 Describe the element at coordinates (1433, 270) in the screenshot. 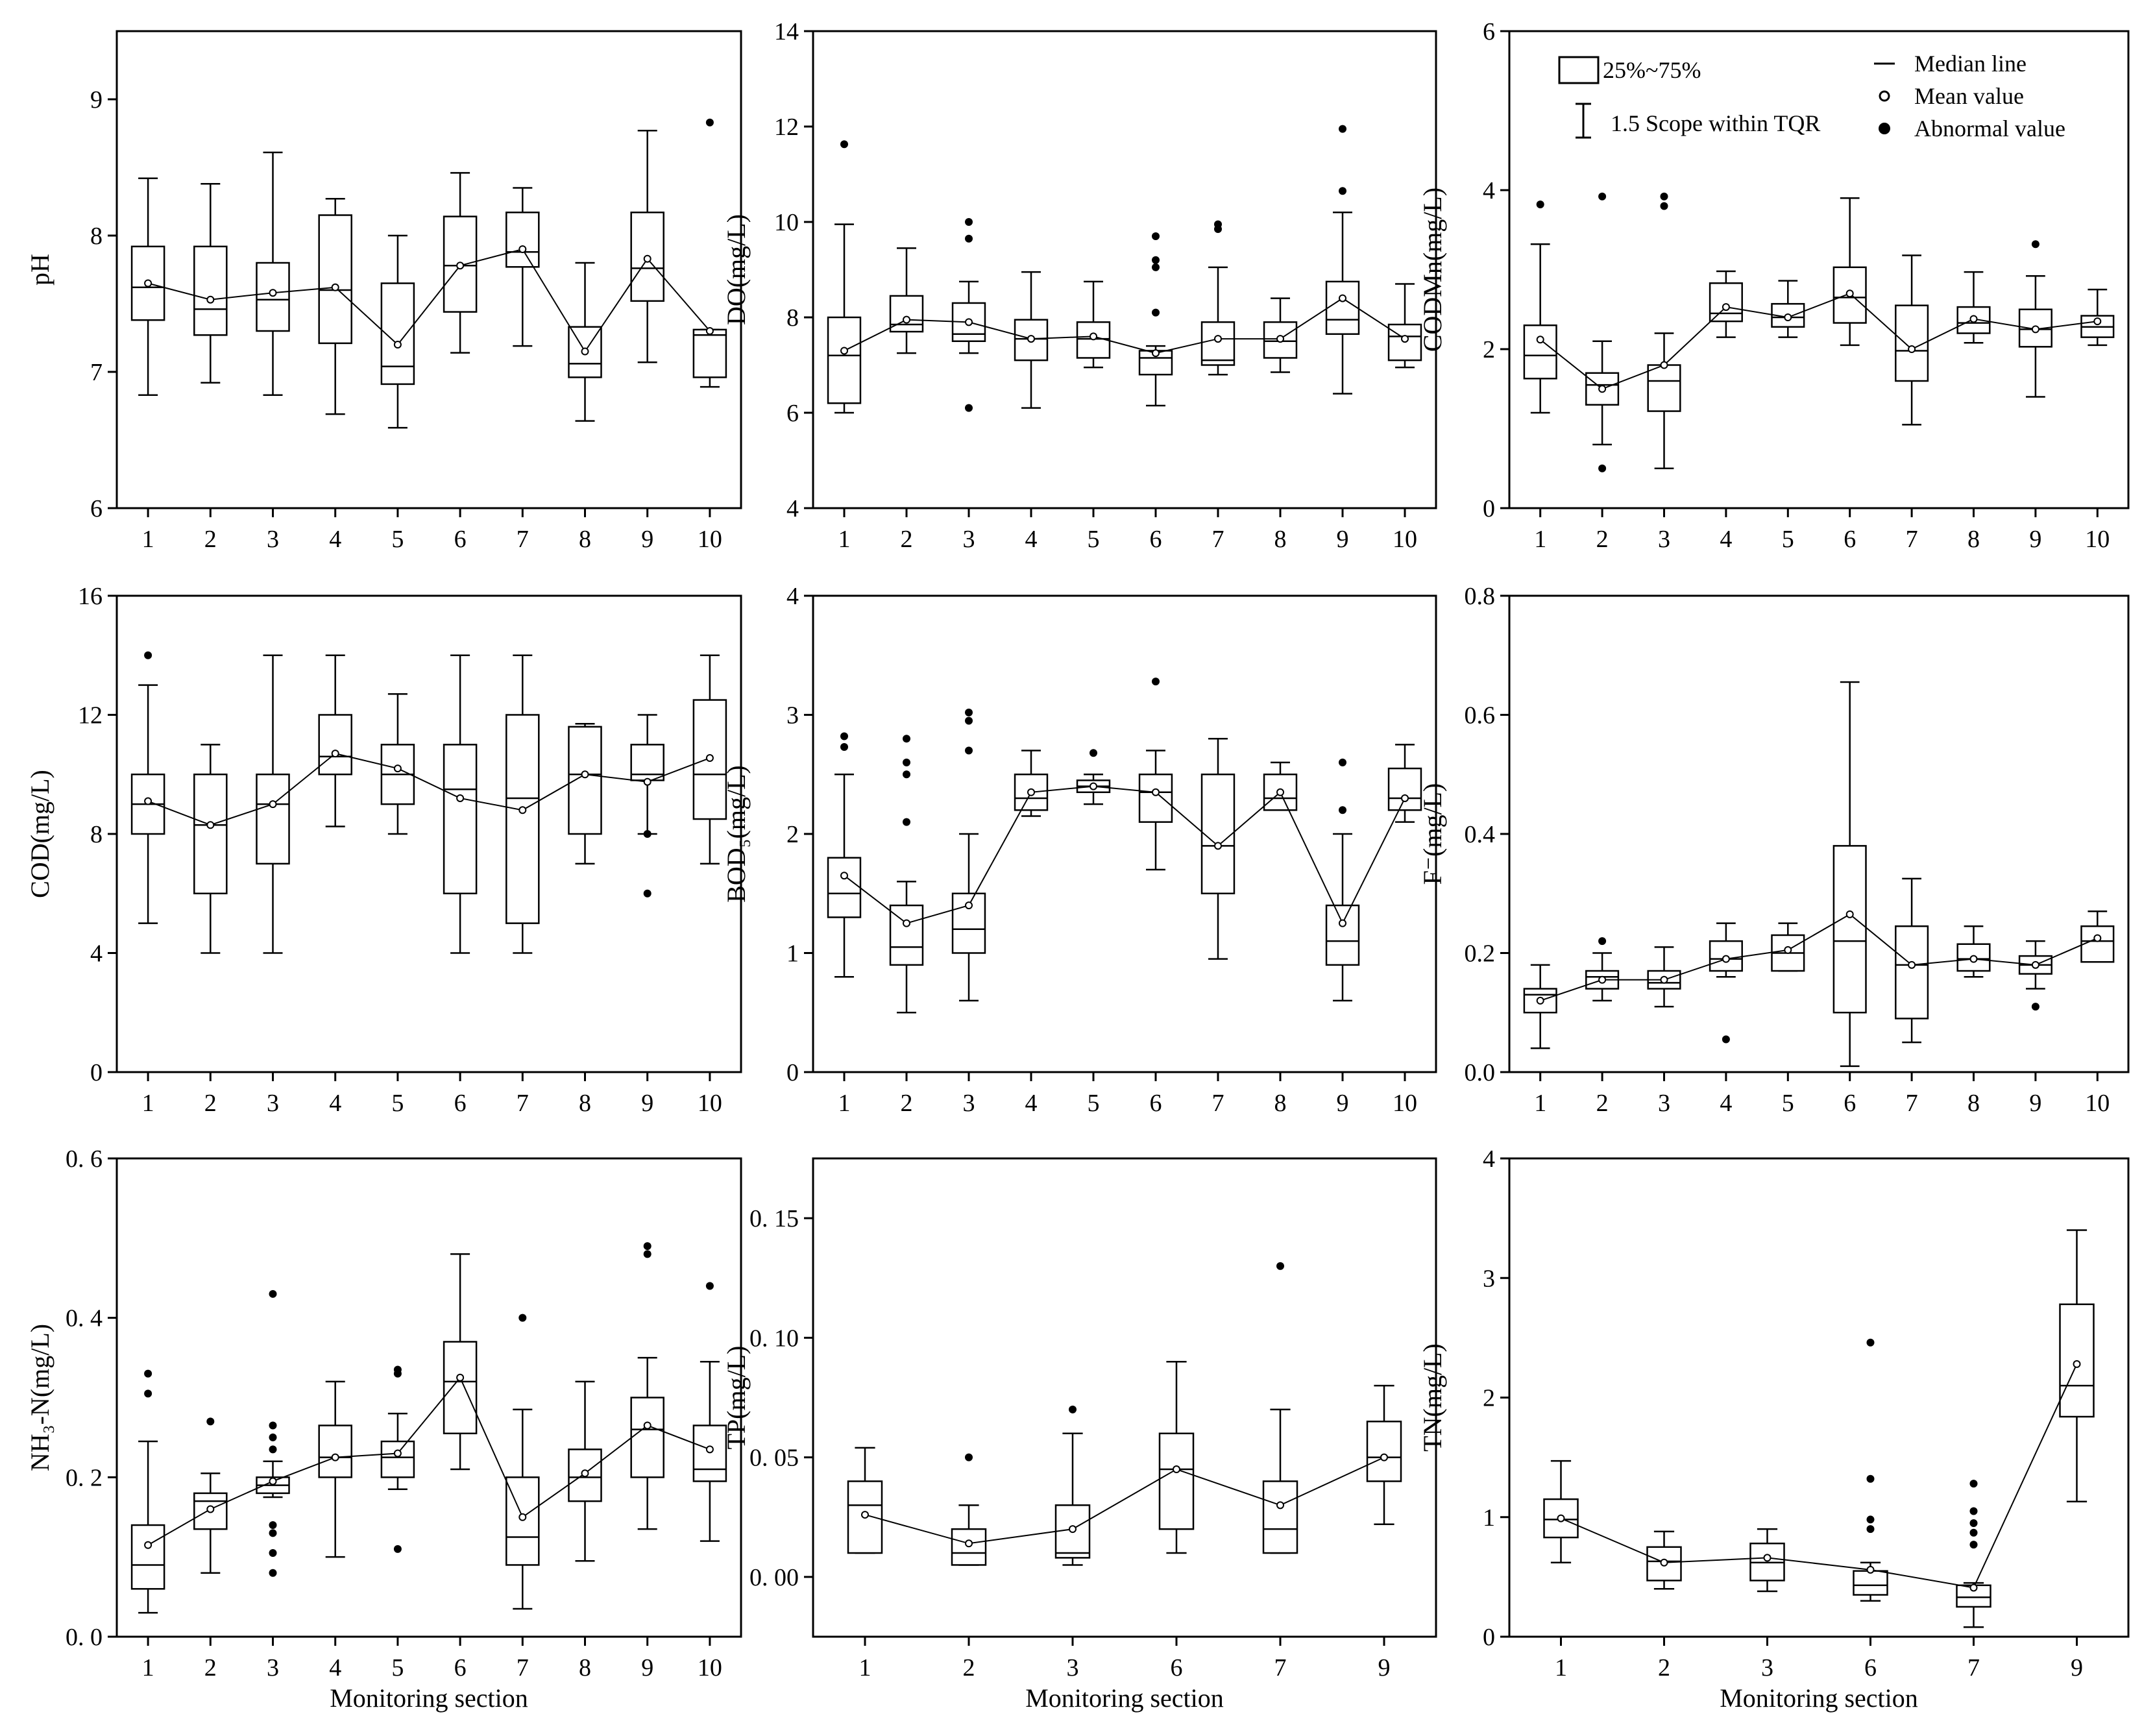

I see `y-axis-label: CODMn(mg/L)` at that location.